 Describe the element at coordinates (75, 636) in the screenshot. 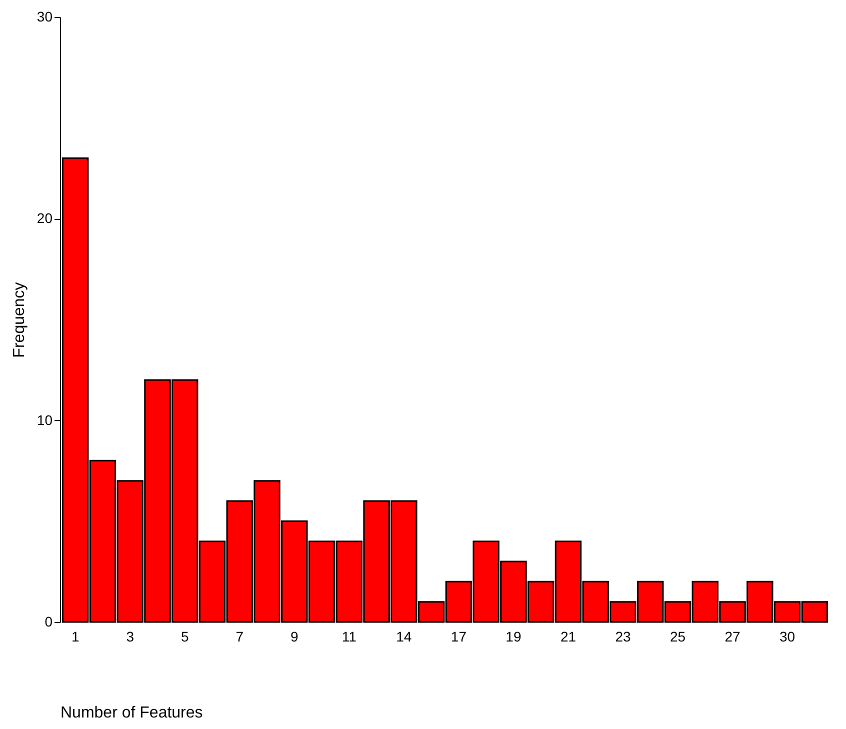

I see `x-tick-label: 1` at that location.